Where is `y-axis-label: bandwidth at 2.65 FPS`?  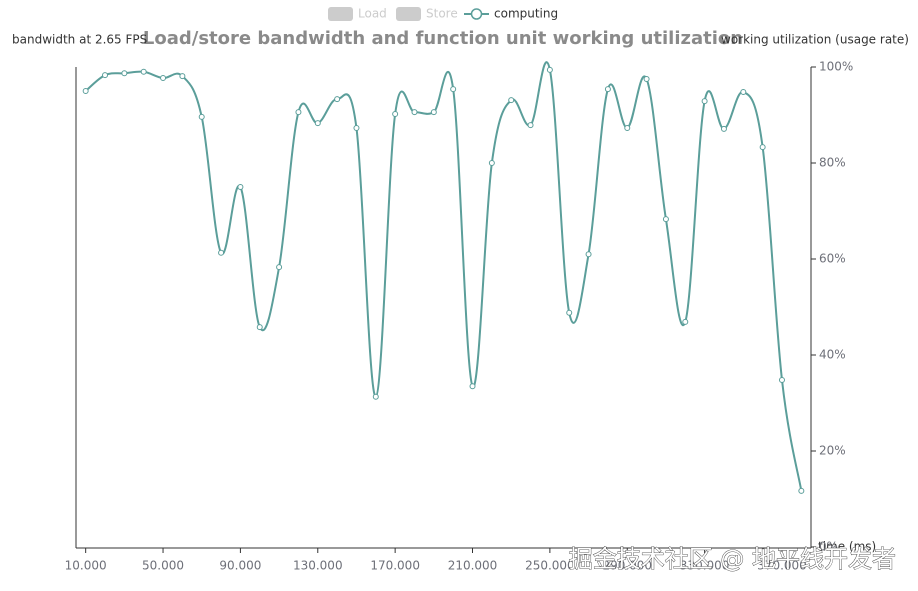
y-axis-label: bandwidth at 2.65 FPS is located at coordinates (79, 40).